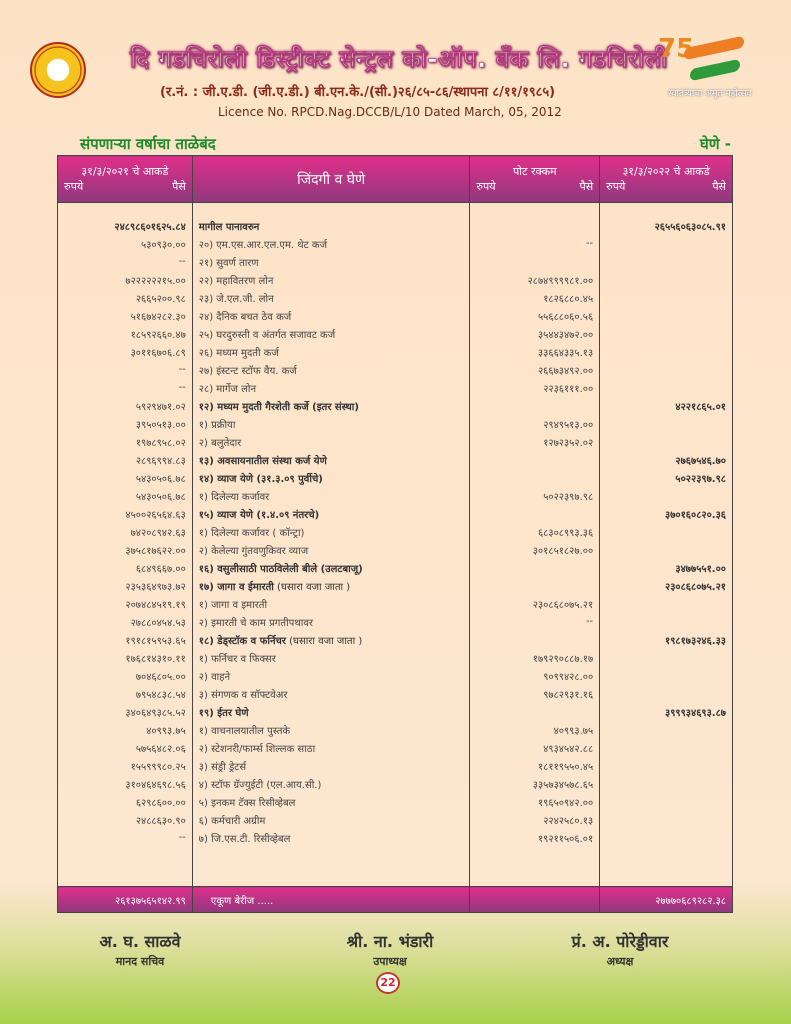 This screenshot has height=1024, width=791. What do you see at coordinates (223, 713) in the screenshot?
I see `particulars-label: १९) ईतर घेणे` at bounding box center [223, 713].